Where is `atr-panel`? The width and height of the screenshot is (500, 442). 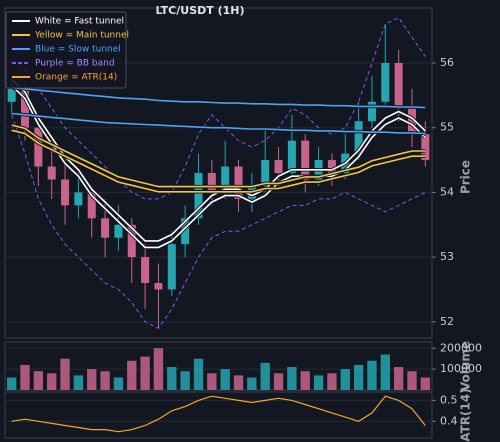 atr-panel is located at coordinates (218, 415).